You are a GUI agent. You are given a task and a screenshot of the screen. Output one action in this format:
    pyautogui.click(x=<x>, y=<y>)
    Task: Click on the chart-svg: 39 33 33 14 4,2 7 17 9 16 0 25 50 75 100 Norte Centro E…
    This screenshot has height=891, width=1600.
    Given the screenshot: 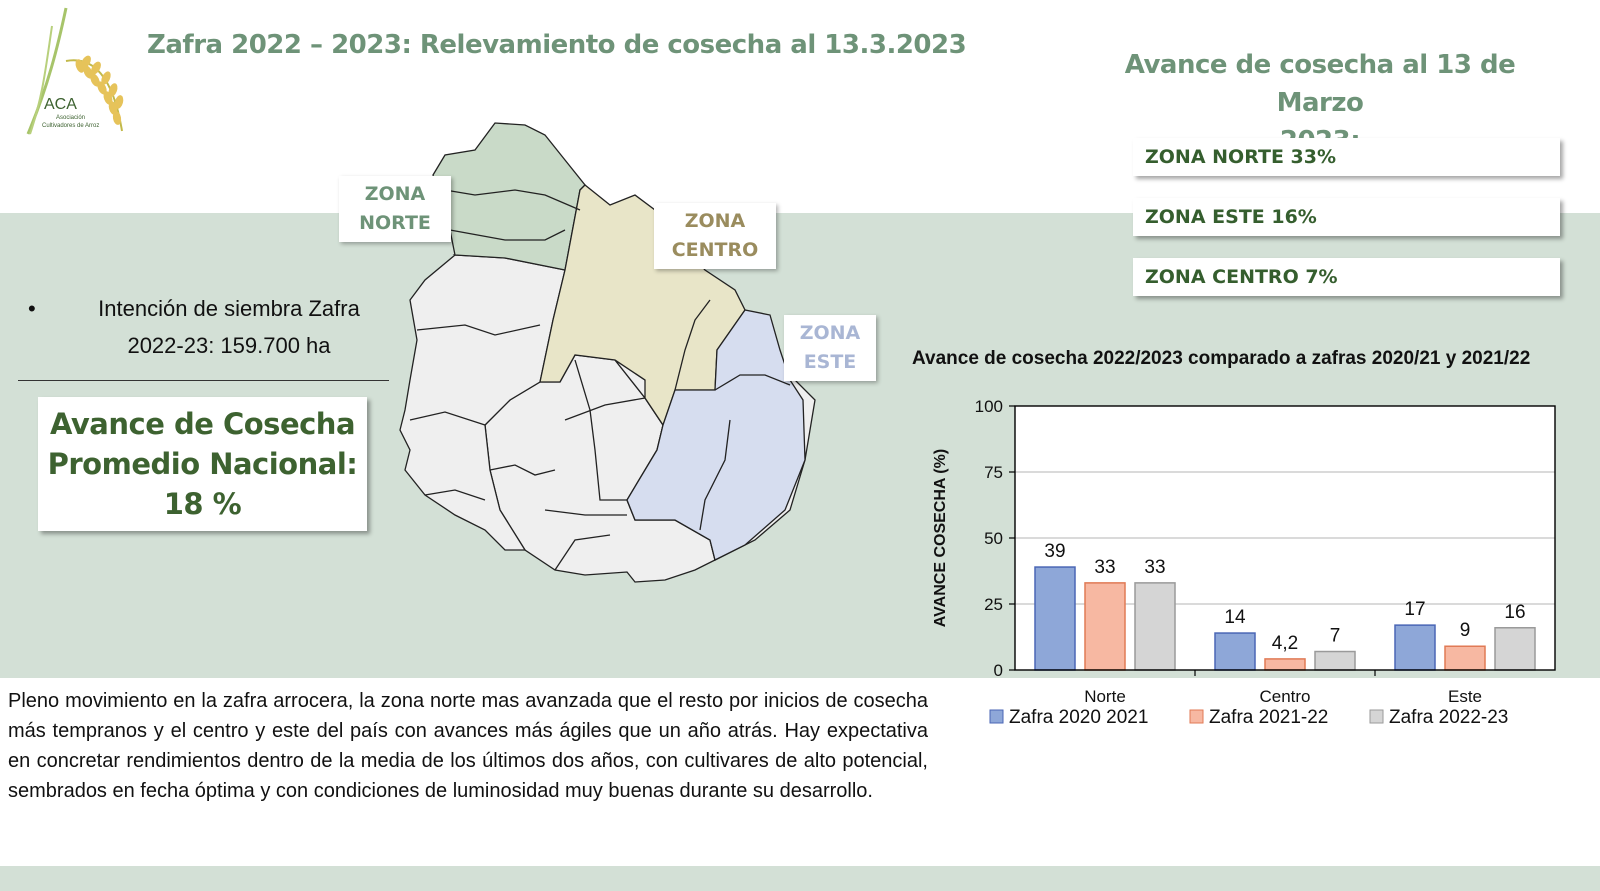 What is the action you would take?
    pyautogui.click(x=1244, y=562)
    